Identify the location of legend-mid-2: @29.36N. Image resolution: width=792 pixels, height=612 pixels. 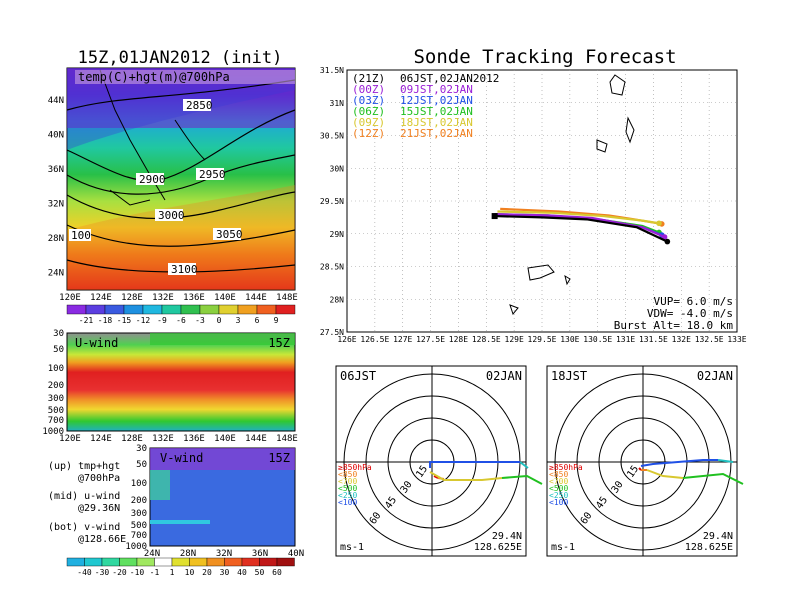
(99, 508).